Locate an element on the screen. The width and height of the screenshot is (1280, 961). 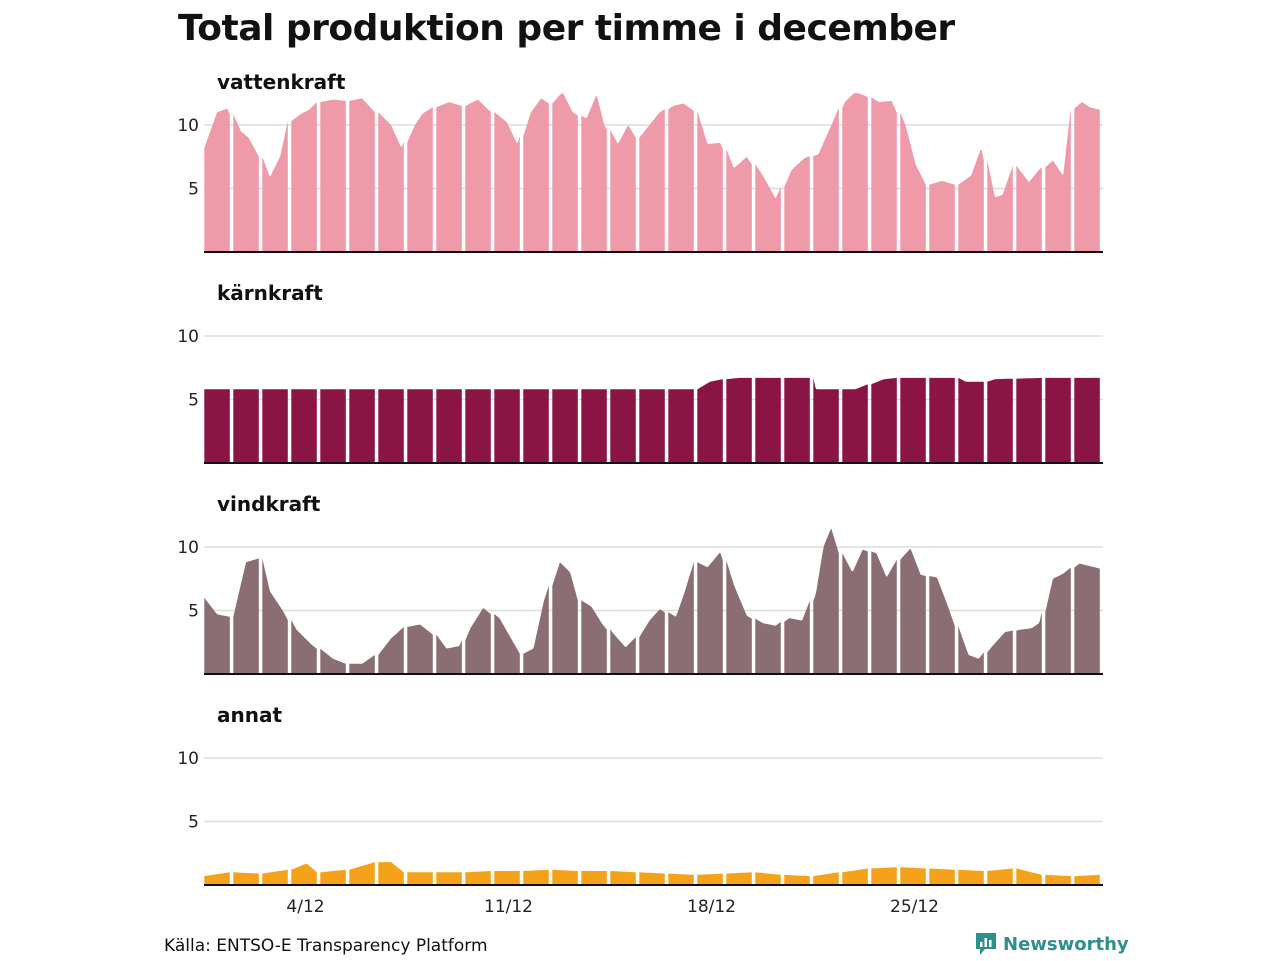
bar-kärnkraft-day-2 is located at coordinates (246, 426).